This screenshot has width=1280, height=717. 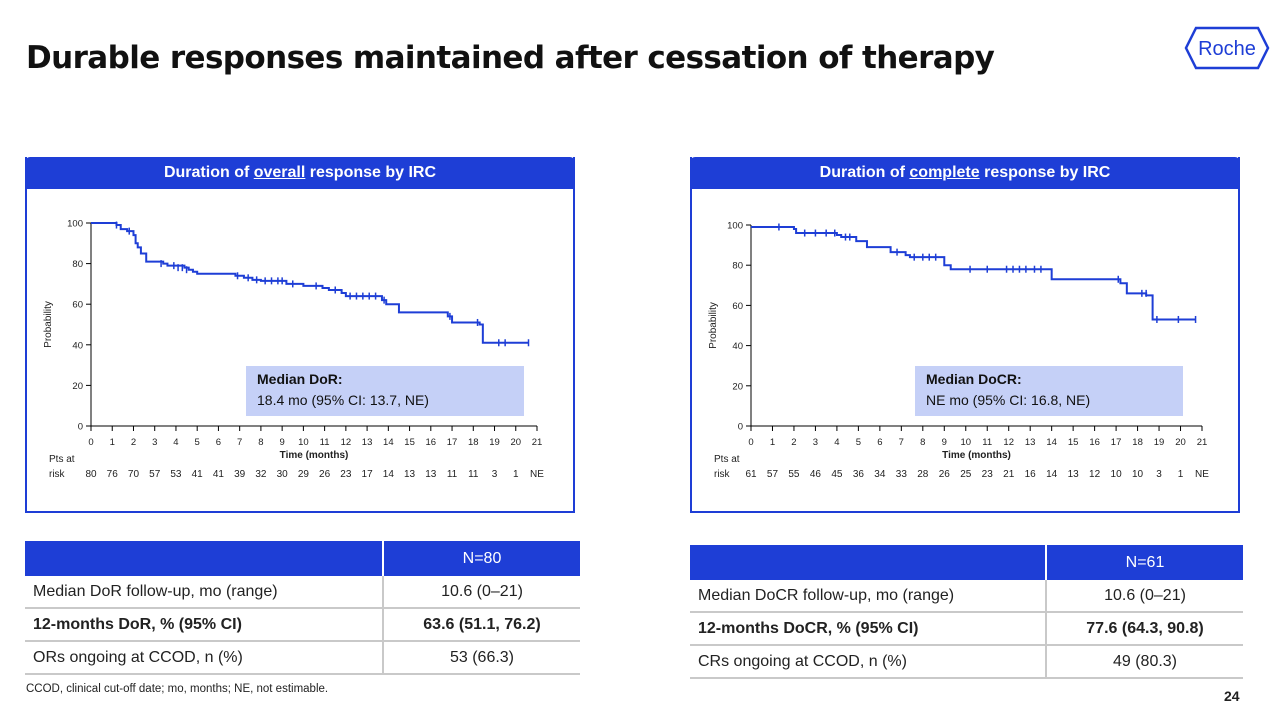 I want to click on at-risk-value: 76, so click(x=113, y=474).